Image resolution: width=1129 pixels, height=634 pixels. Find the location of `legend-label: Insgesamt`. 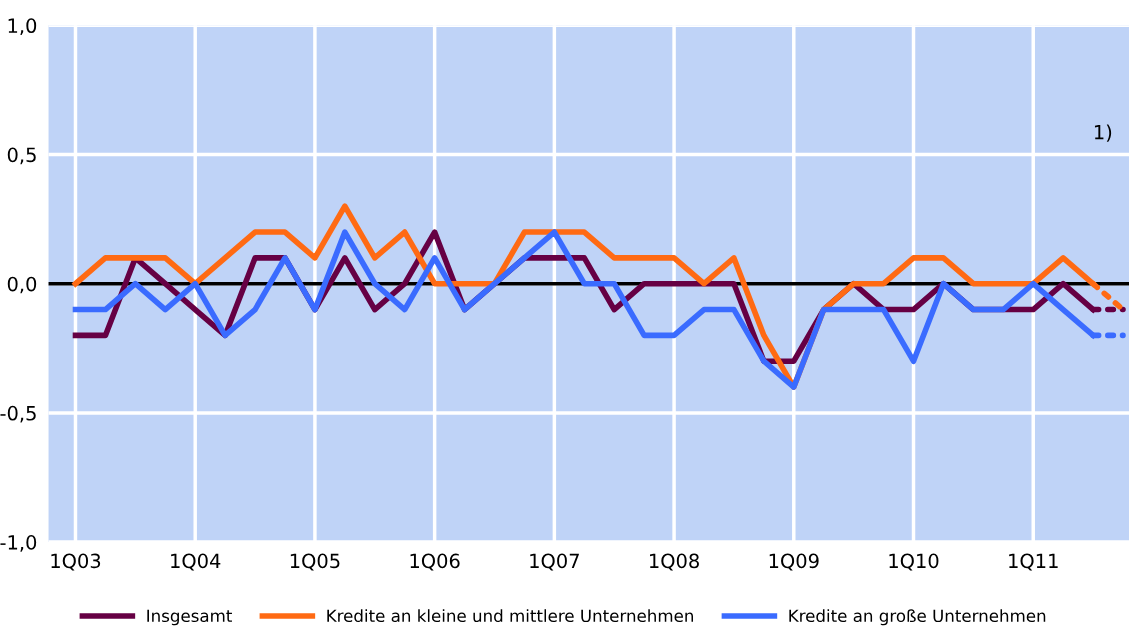

legend-label: Insgesamt is located at coordinates (189, 617).